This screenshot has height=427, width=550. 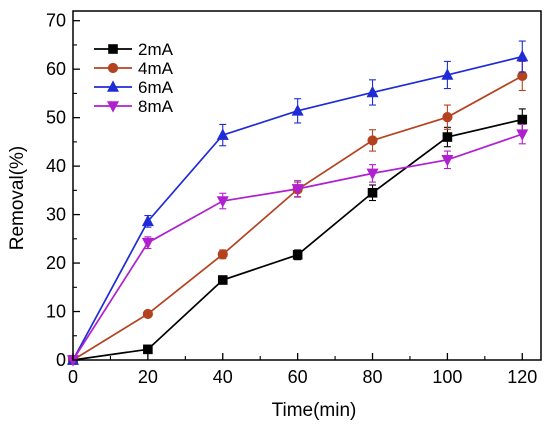 I want to click on x-tick-label: 40, so click(x=223, y=377).